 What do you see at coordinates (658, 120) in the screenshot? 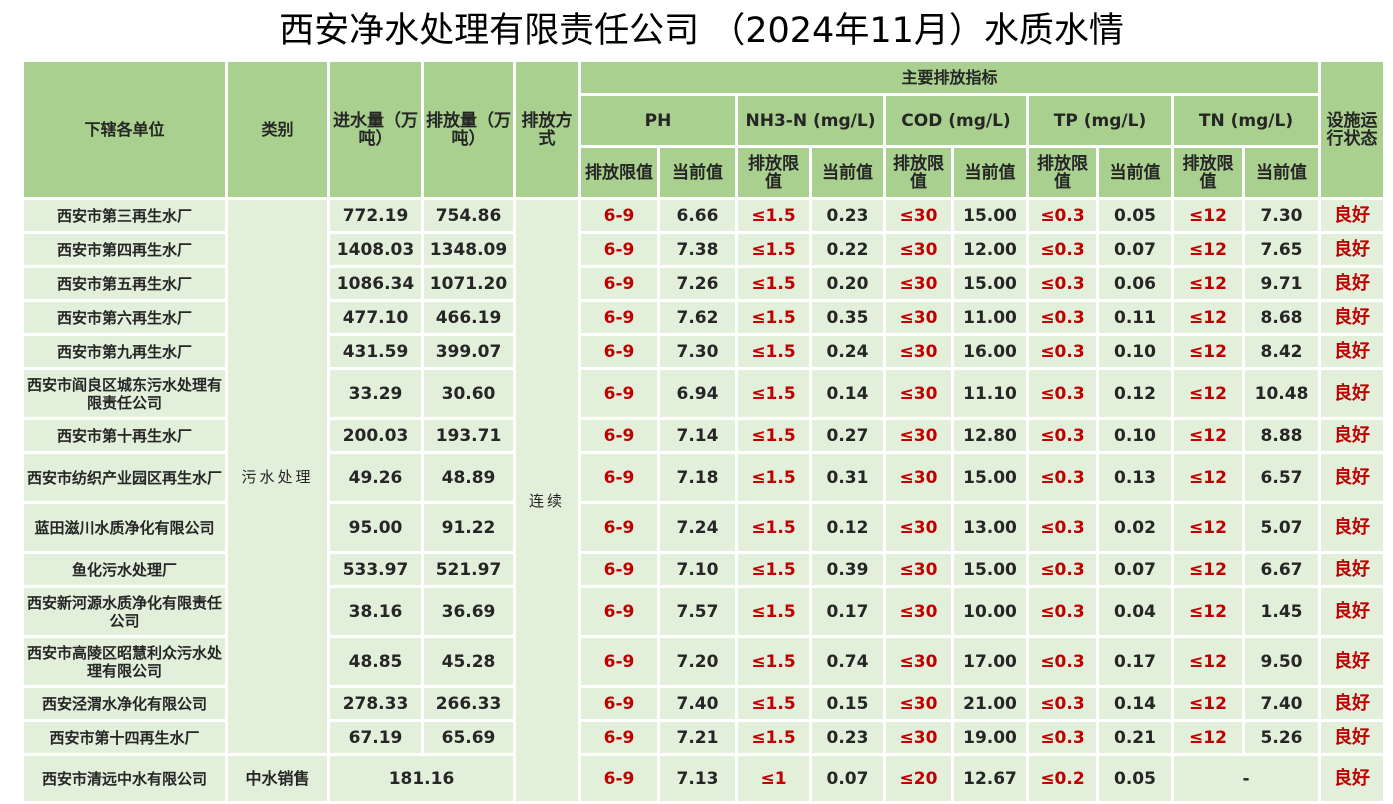
I see `header-ph: PH` at bounding box center [658, 120].